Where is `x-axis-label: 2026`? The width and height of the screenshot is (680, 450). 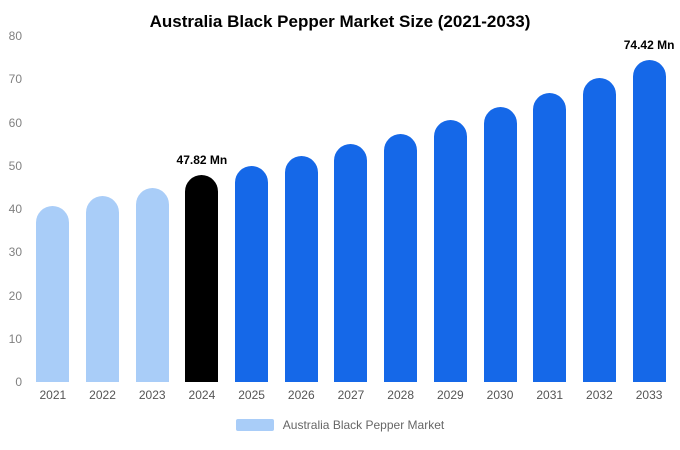 x-axis-label: 2026 is located at coordinates (301, 395).